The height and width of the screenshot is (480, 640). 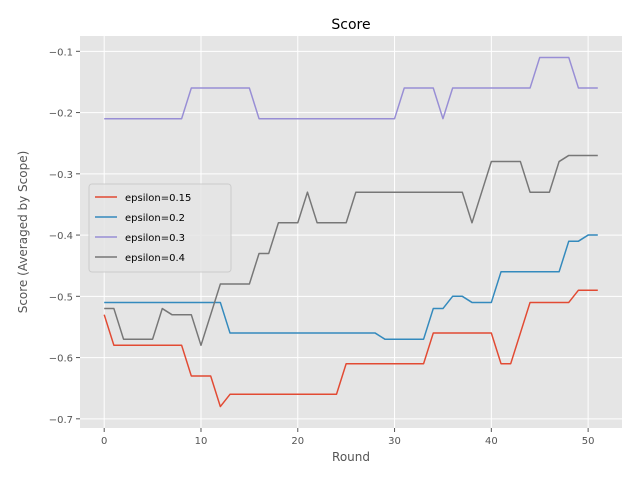 What do you see at coordinates (155, 218) in the screenshot?
I see `legend-label: epsilon=0.2` at bounding box center [155, 218].